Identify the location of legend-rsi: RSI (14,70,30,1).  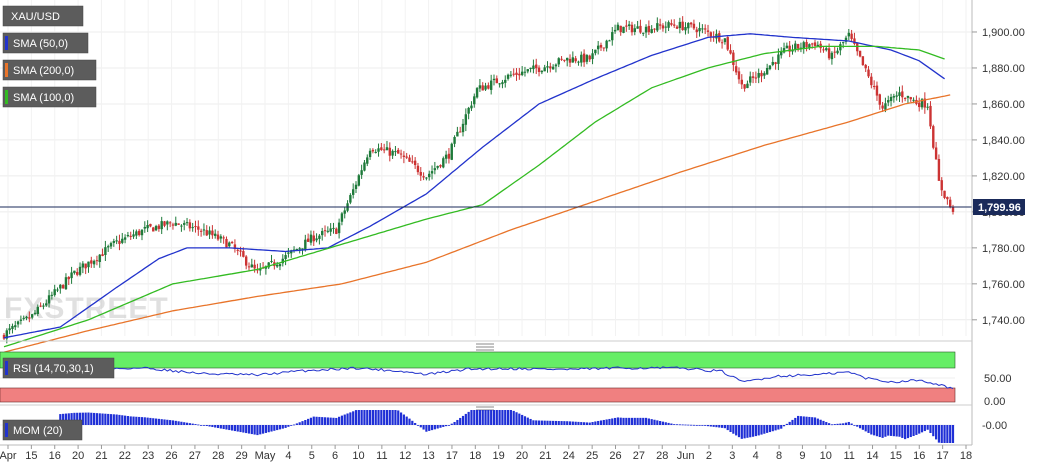
(58, 368).